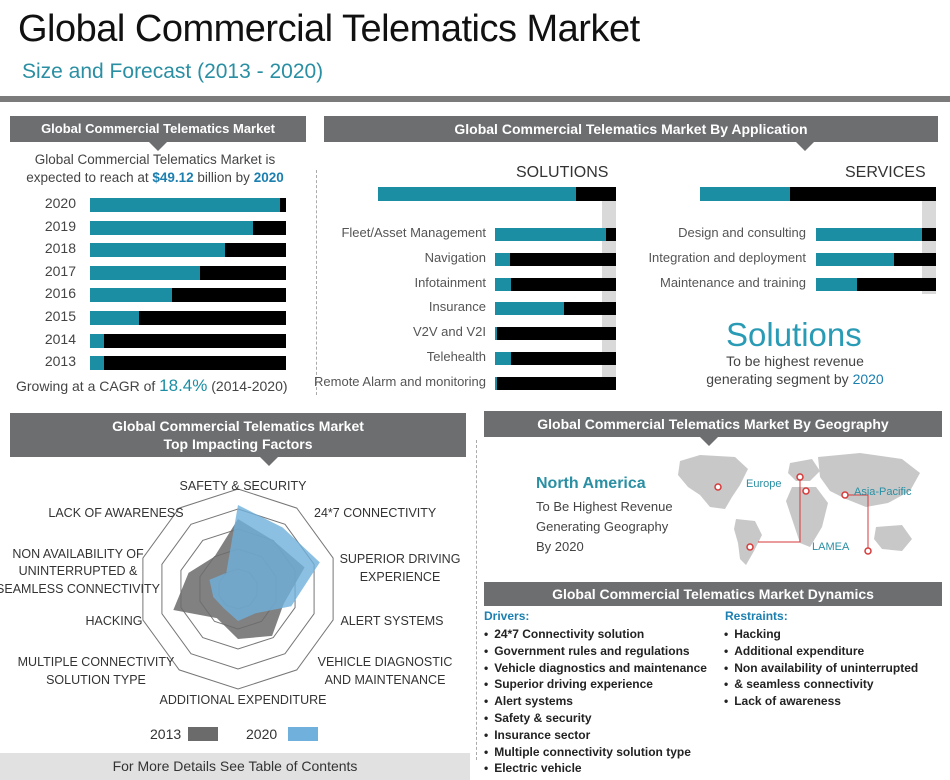 This screenshot has width=950, height=780. Describe the element at coordinates (555, 259) in the screenshot. I see `solutions-bar-navigation` at that location.